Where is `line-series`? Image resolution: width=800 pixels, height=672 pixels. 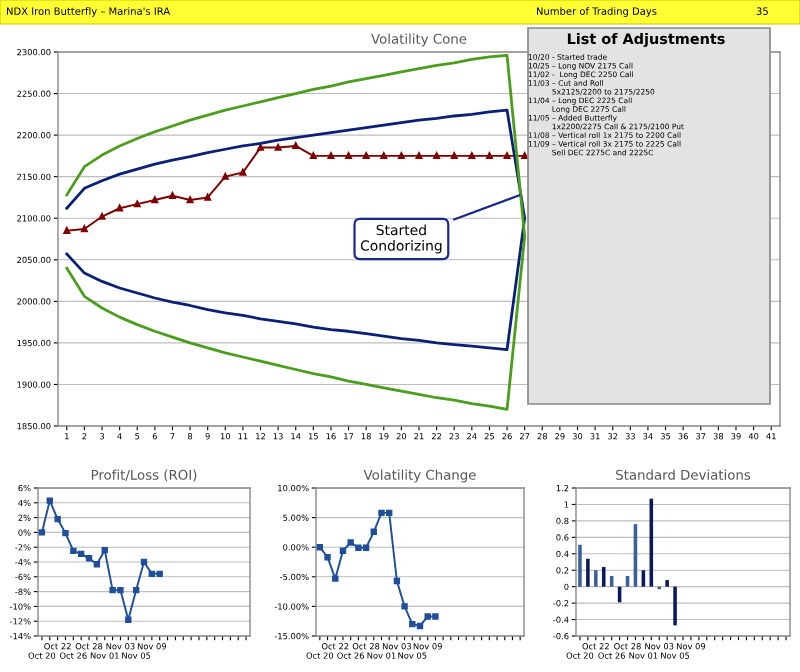 line-series is located at coordinates (295, 188).